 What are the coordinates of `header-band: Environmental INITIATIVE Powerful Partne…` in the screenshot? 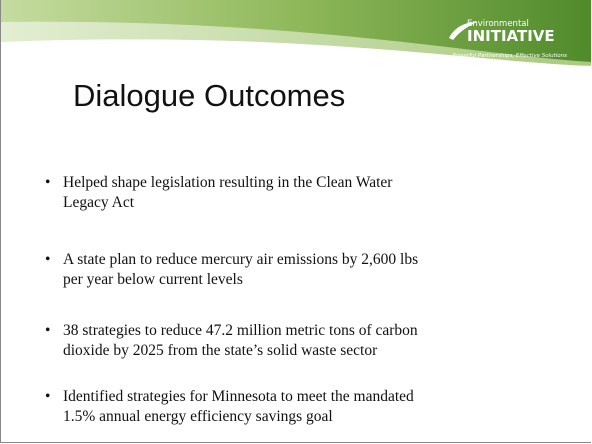 It's located at (296, 33).